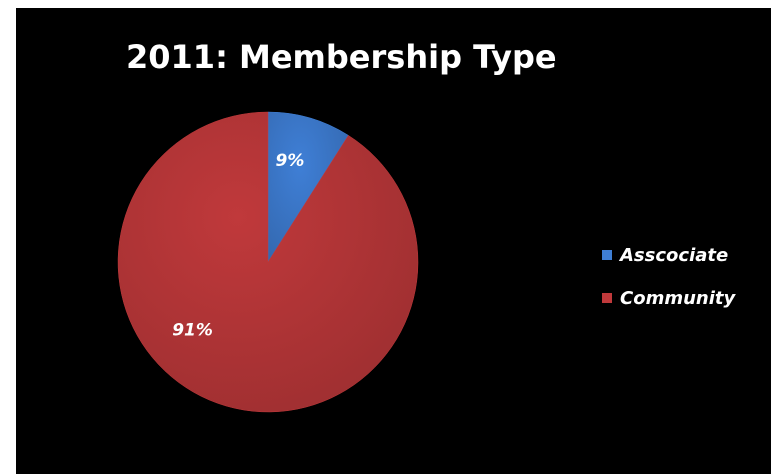  I want to click on legend-label-community: Community, so click(678, 298).